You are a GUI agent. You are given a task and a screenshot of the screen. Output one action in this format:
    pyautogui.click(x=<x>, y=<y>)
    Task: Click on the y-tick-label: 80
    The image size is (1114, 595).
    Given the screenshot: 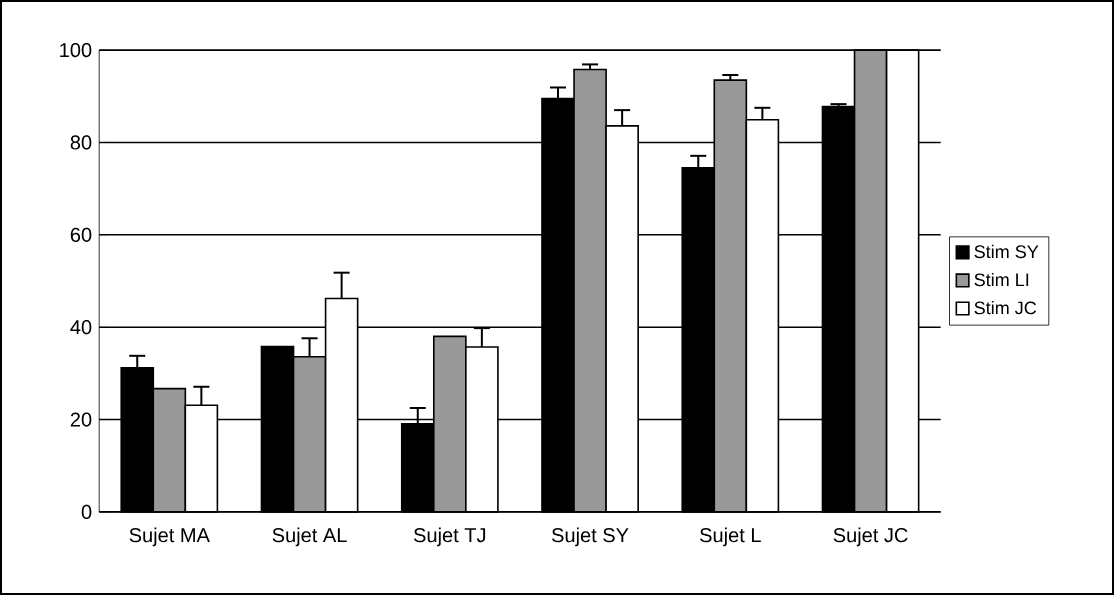 What is the action you would take?
    pyautogui.click(x=81, y=142)
    